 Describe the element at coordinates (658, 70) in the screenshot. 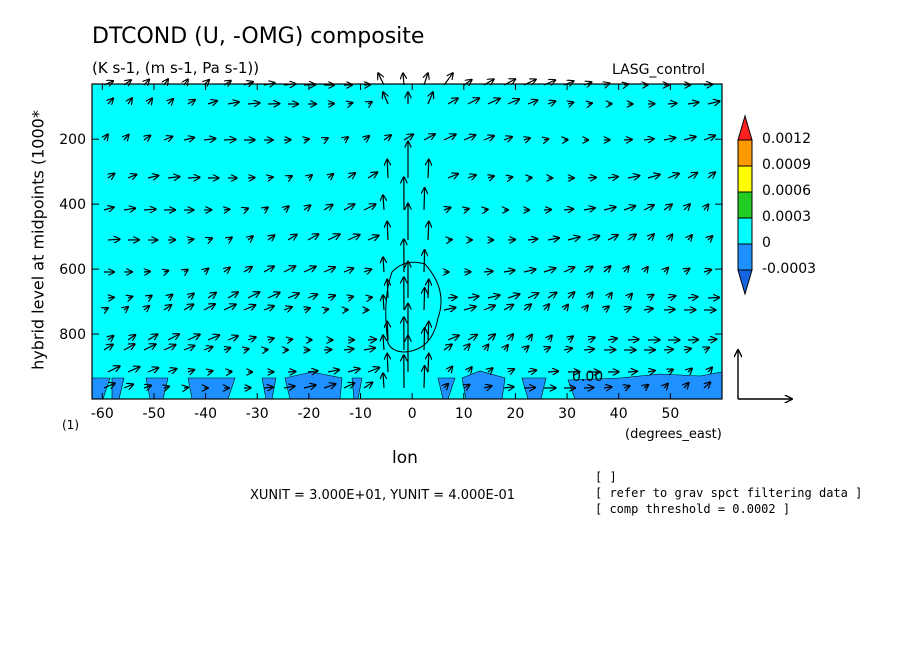

I see `run-label: LASG_control` at that location.